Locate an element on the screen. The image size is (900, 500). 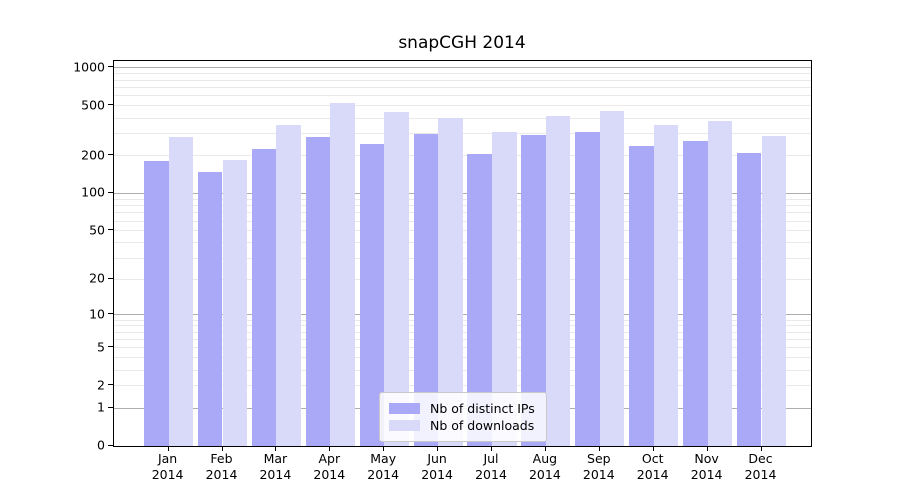
legend: Nb of distinct IPs Nb of downloads is located at coordinates (463, 417).